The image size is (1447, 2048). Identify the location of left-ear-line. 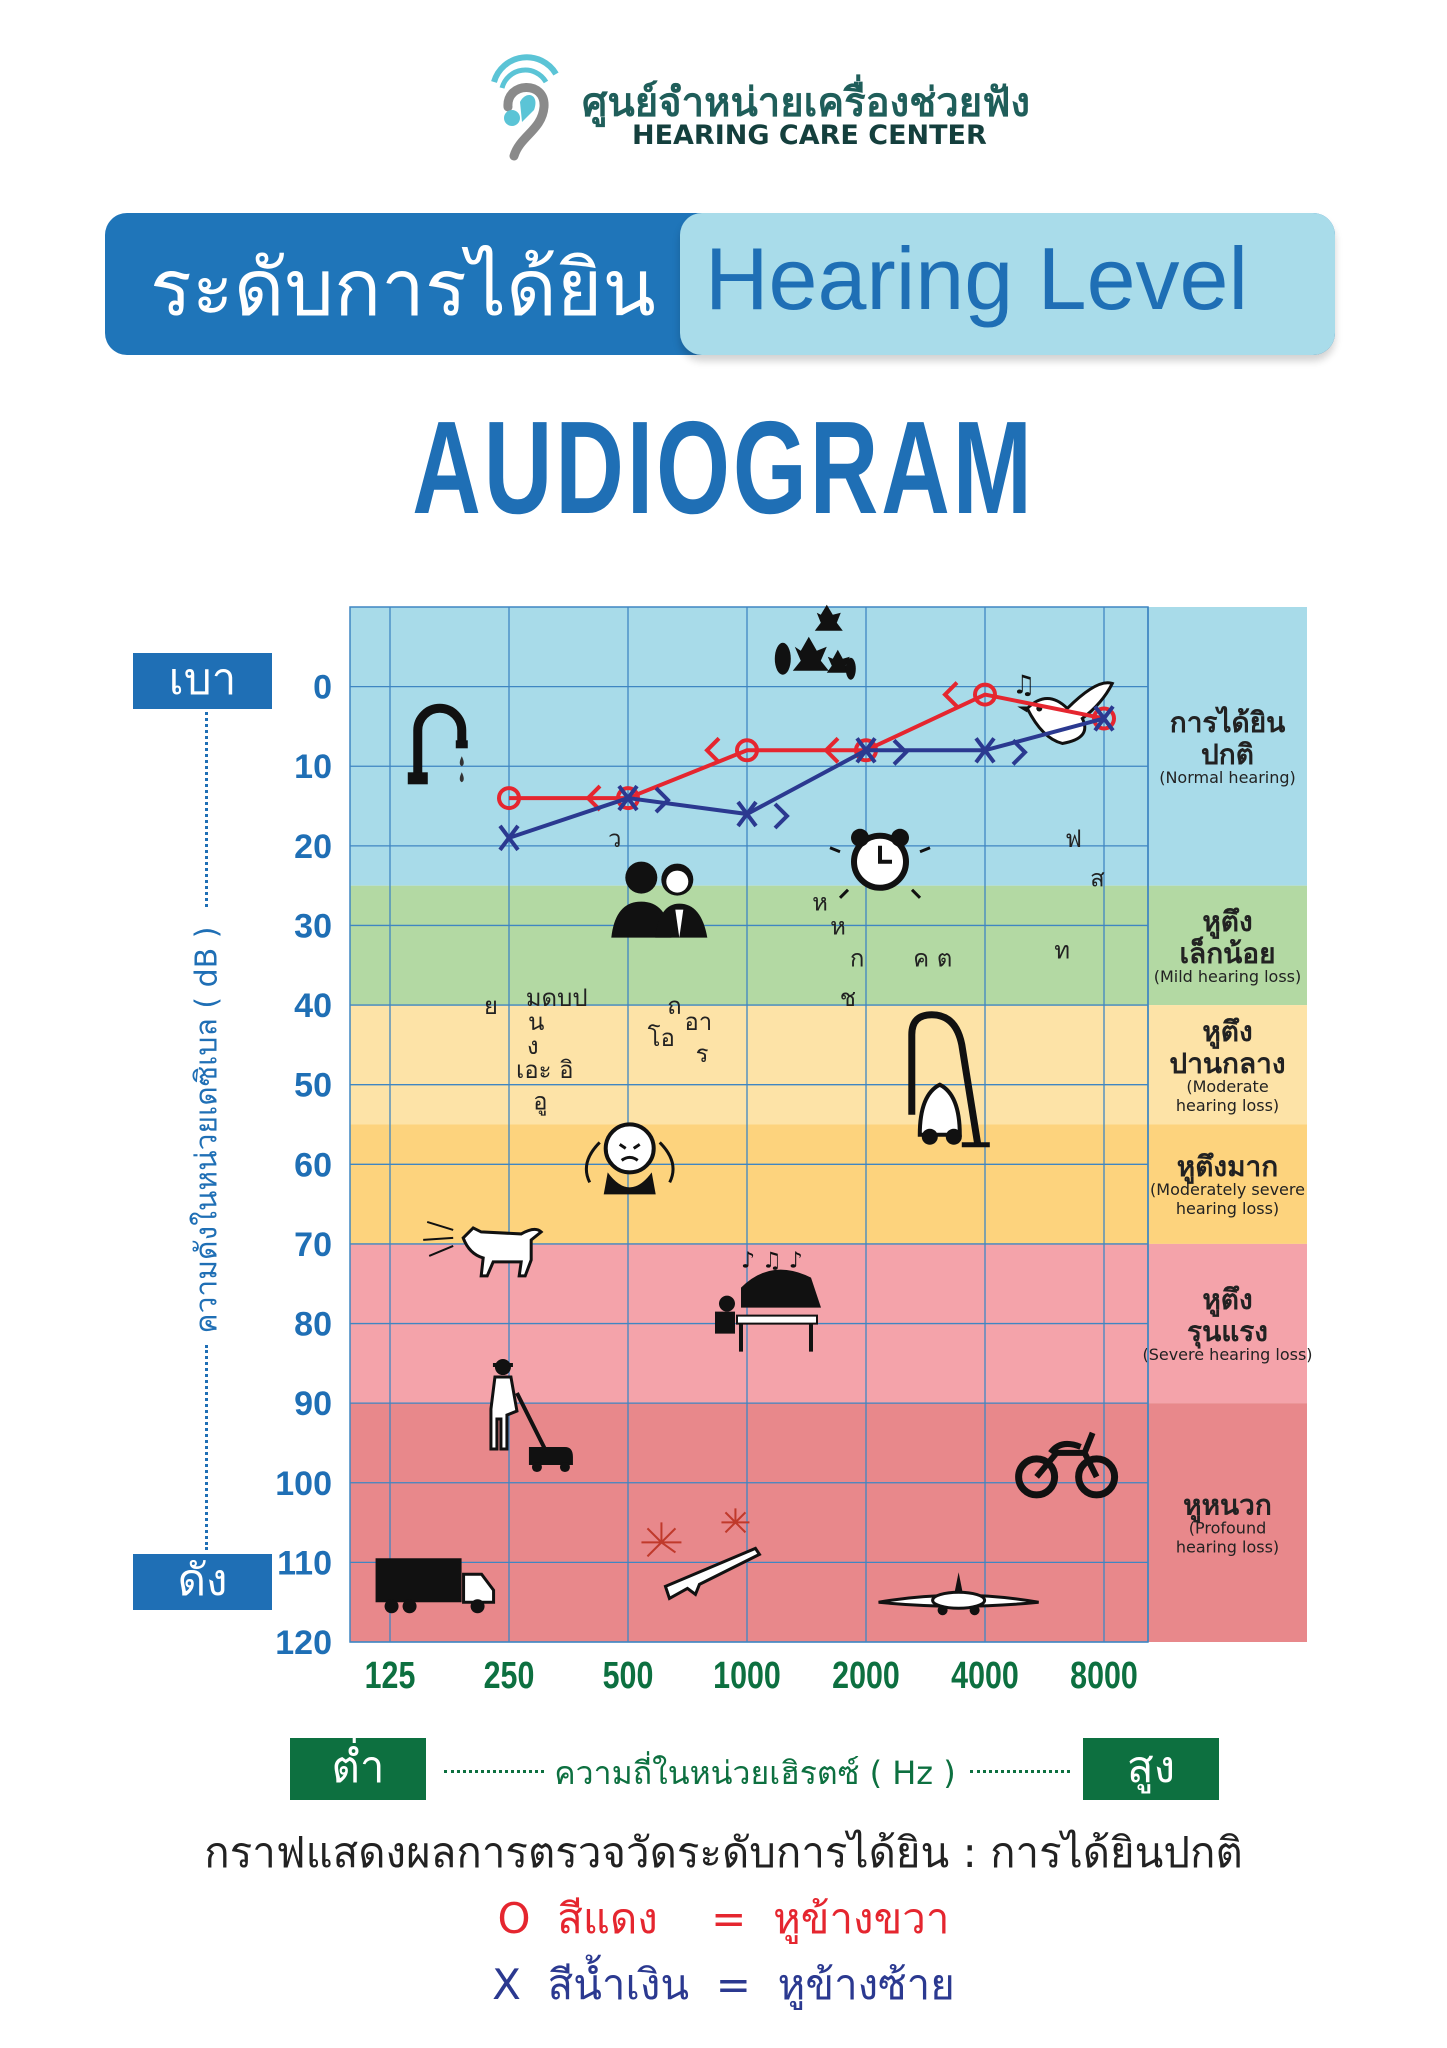
(806, 778).